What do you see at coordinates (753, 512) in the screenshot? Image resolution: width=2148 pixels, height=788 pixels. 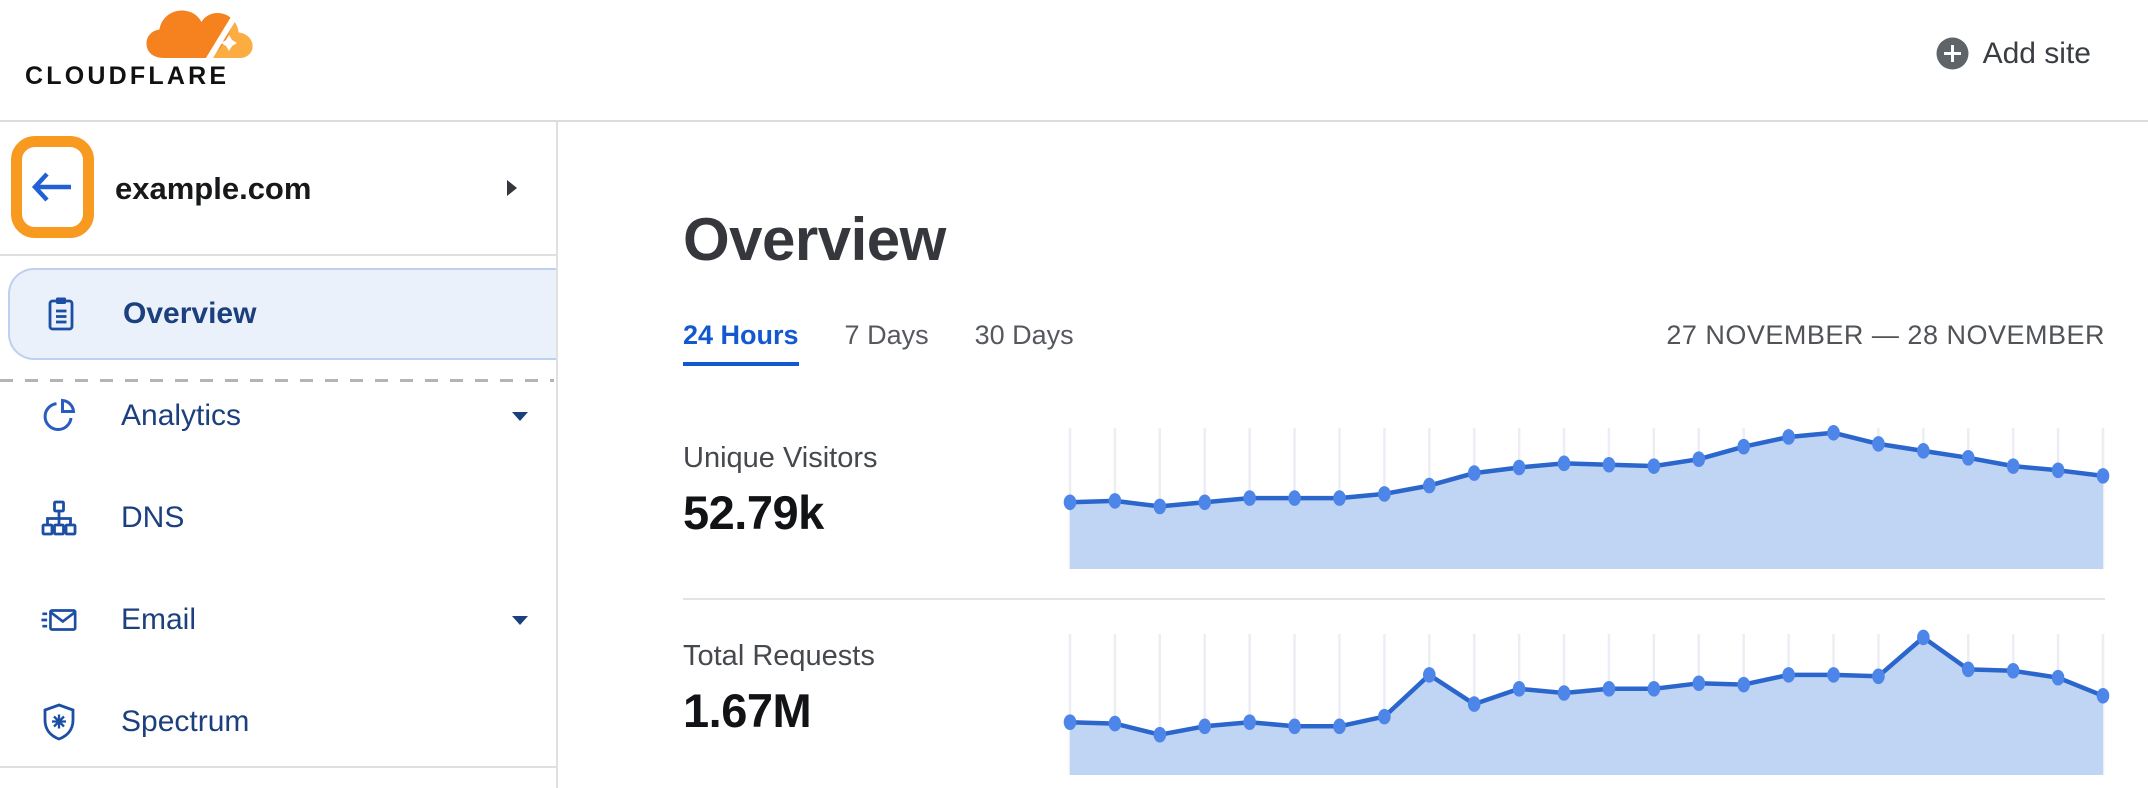 I see `stat-value: 52.79k` at bounding box center [753, 512].